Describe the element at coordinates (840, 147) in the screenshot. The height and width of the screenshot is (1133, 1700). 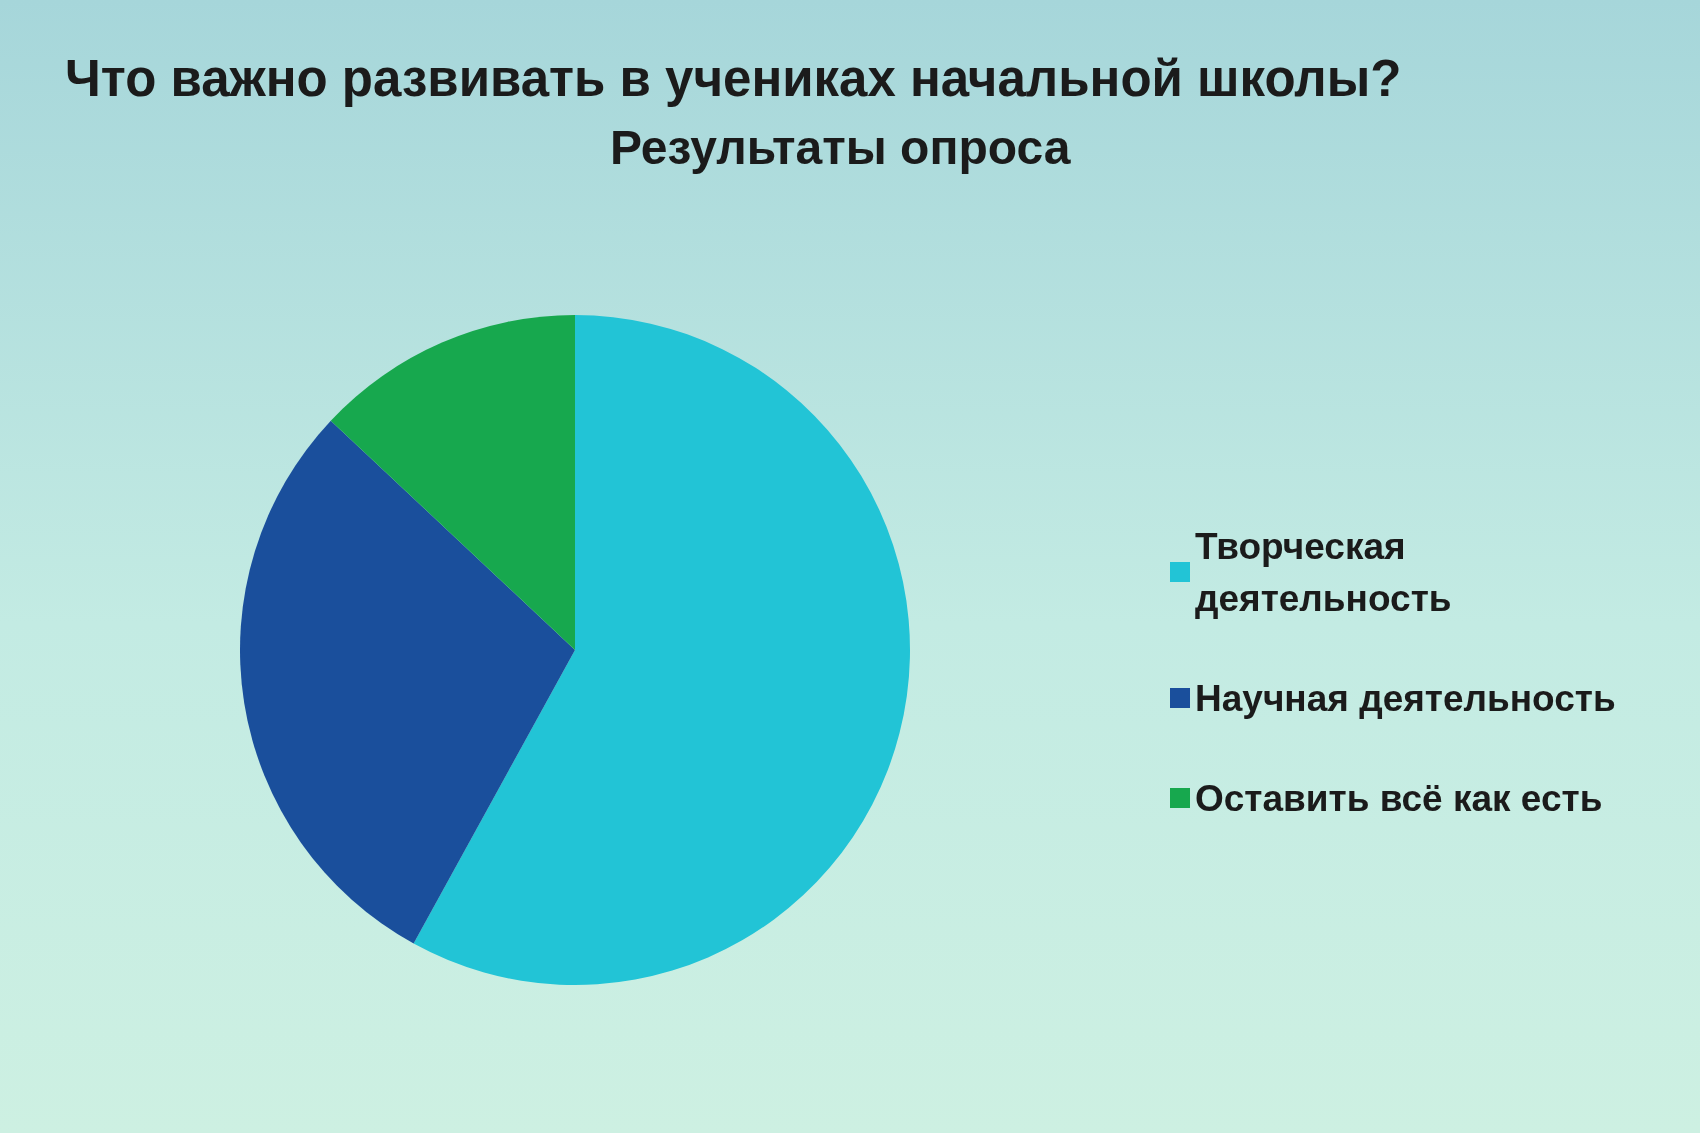
I see `chart-subtitle: Результаты опроса` at that location.